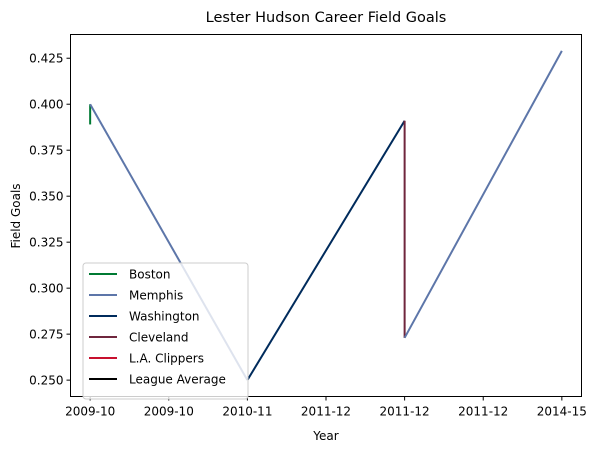 This screenshot has width=591, height=453. What do you see at coordinates (16, 215) in the screenshot?
I see `y-axis-label: Field Goals` at bounding box center [16, 215].